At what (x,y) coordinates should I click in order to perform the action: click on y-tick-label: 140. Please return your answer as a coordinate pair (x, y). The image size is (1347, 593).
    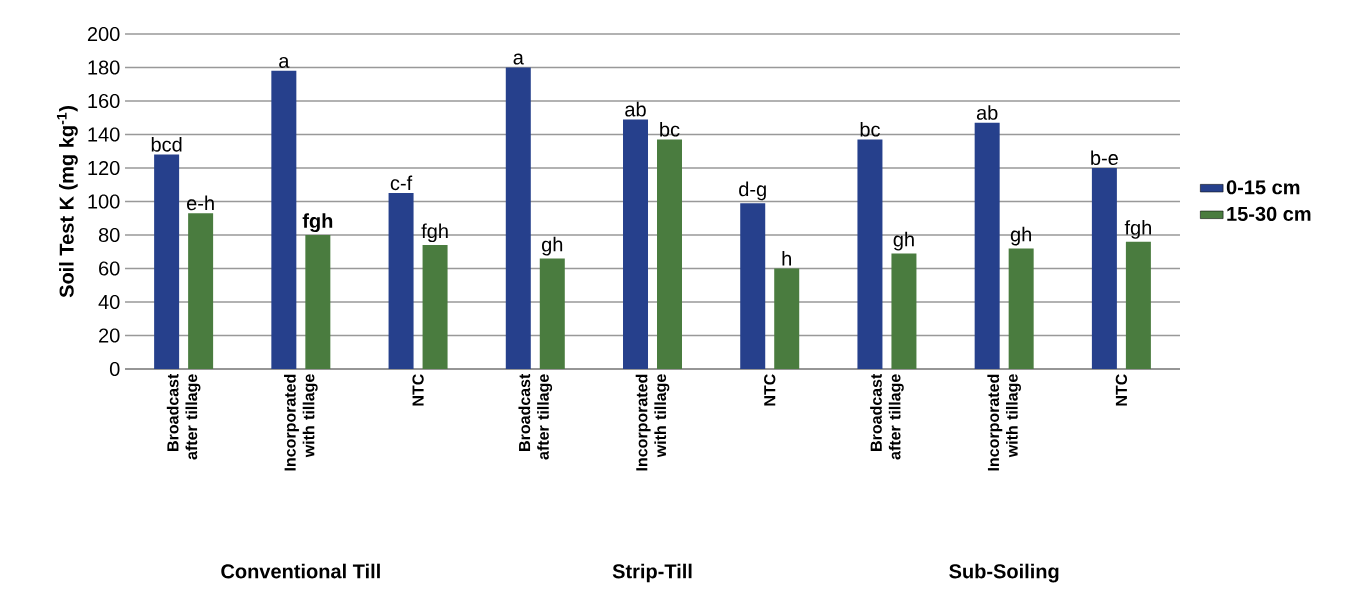
    Looking at the image, I should click on (104, 134).